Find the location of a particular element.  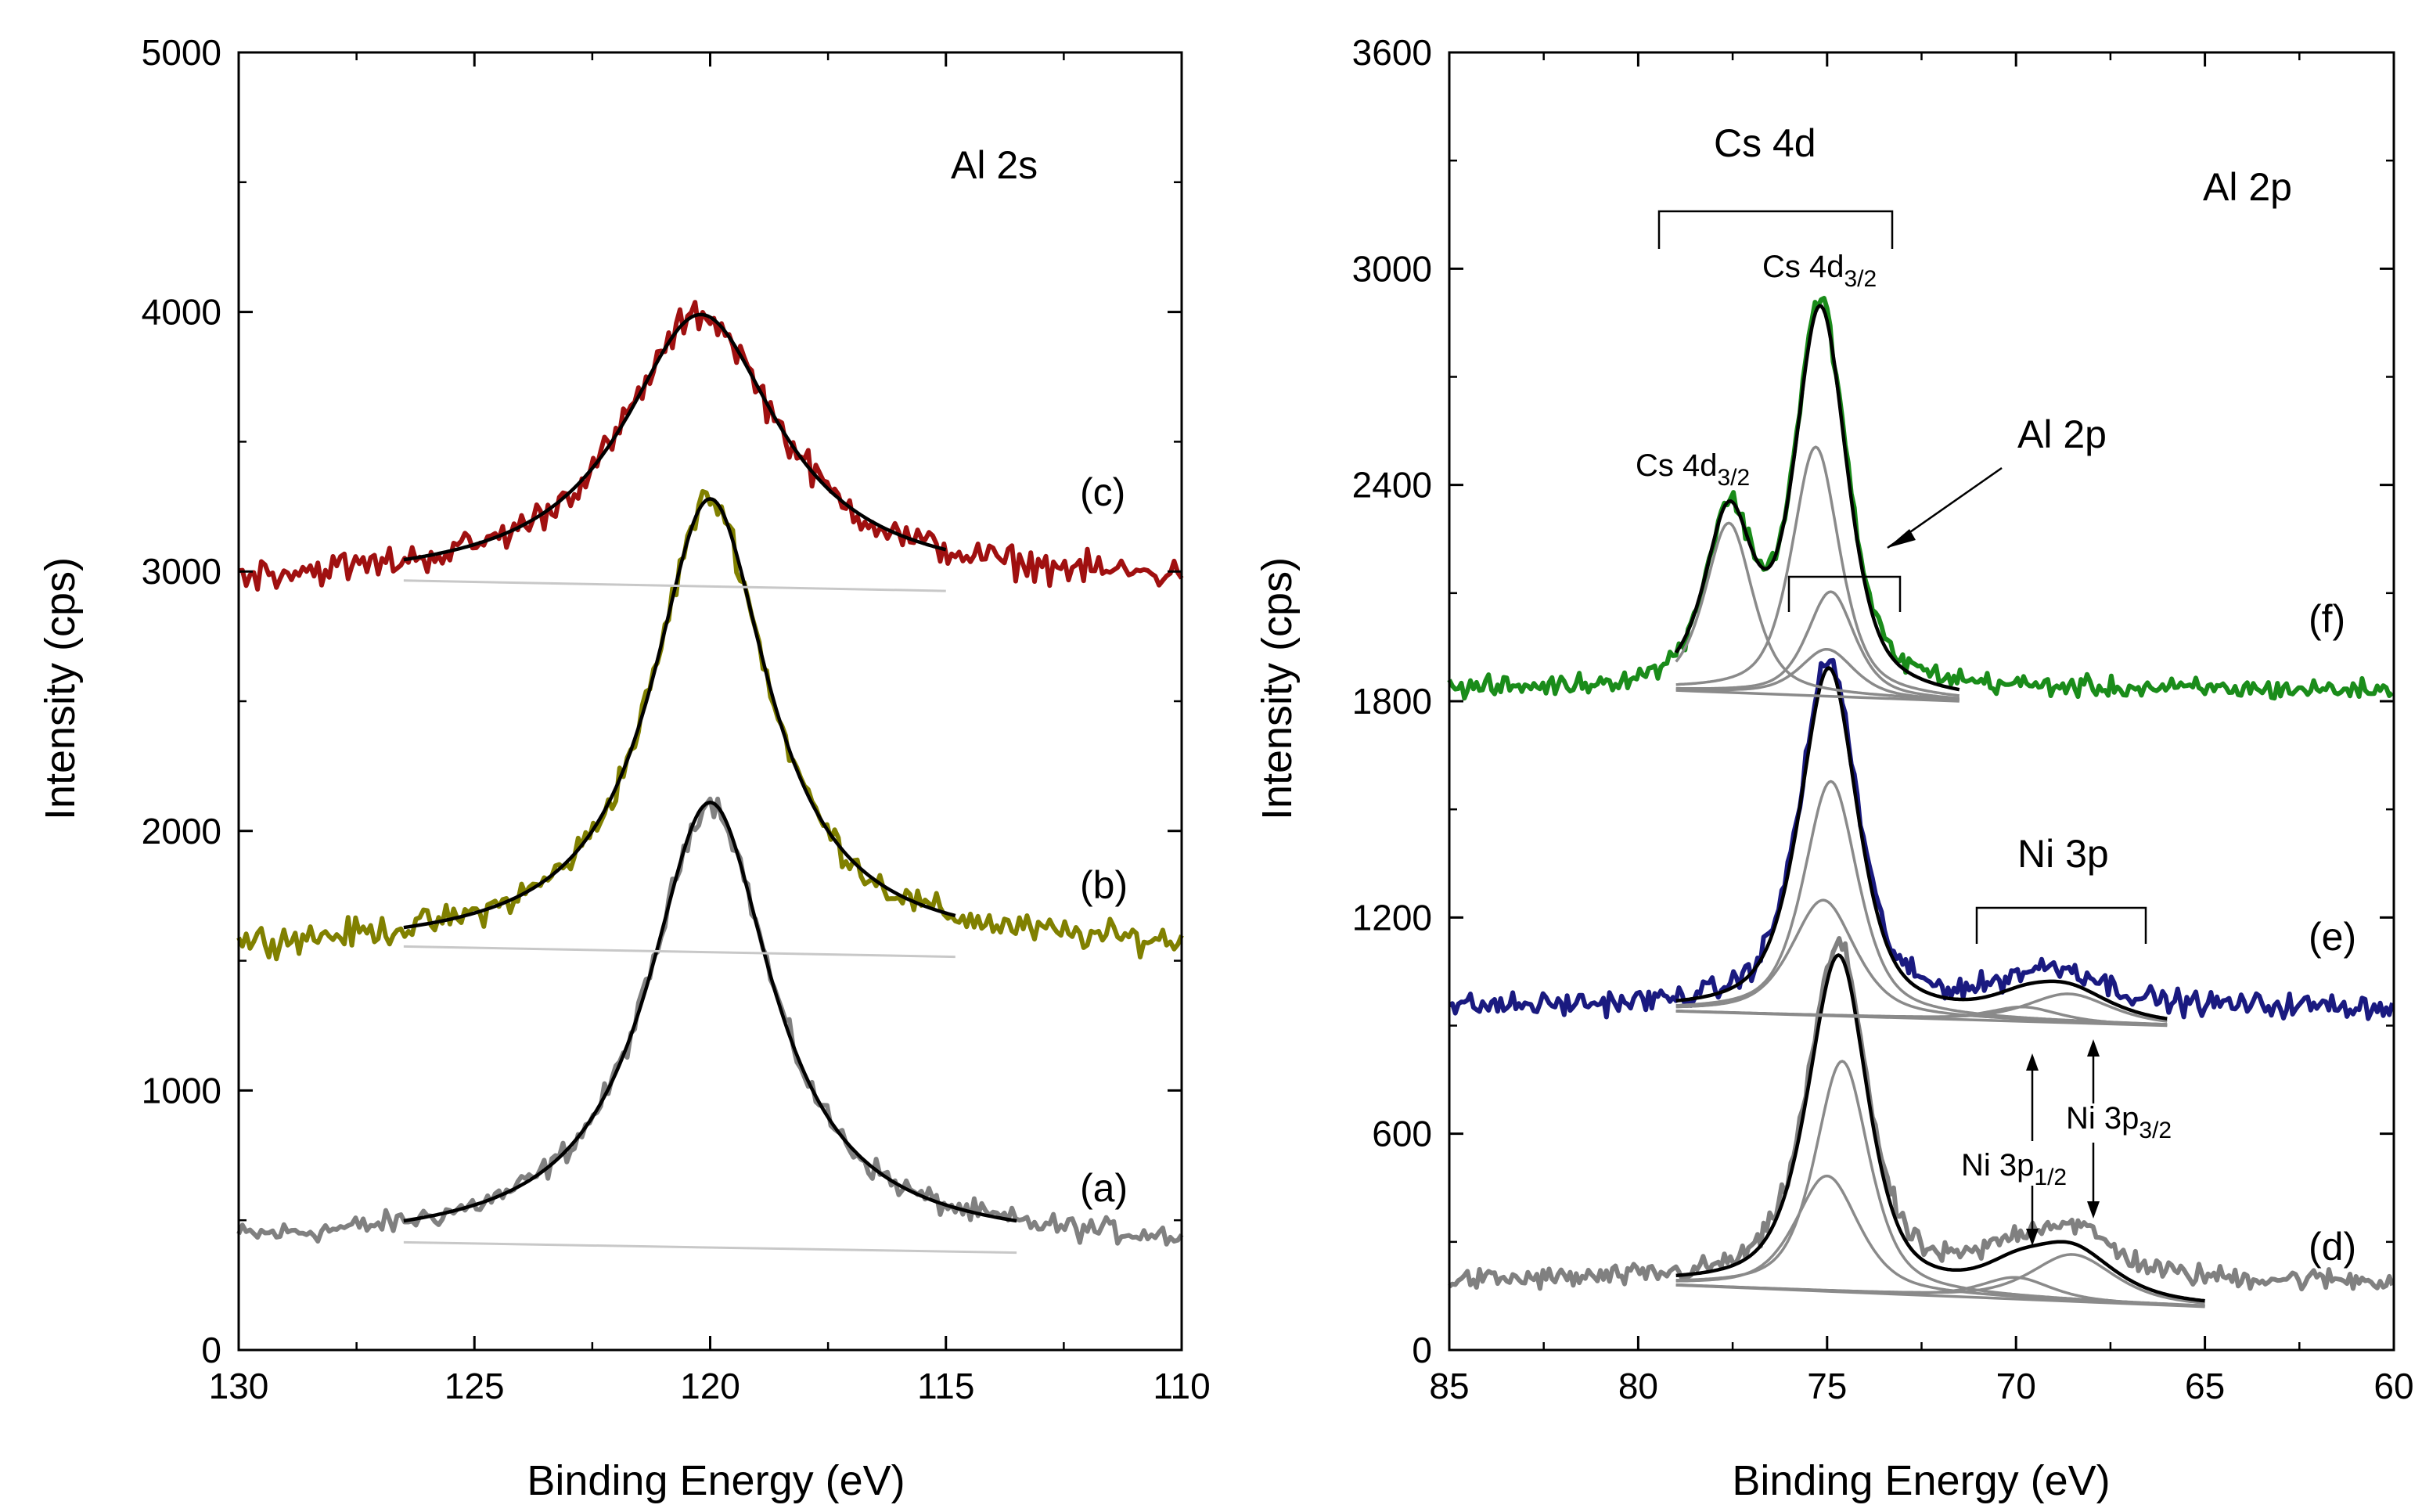

cs4d-bracket is located at coordinates (1775, 229).